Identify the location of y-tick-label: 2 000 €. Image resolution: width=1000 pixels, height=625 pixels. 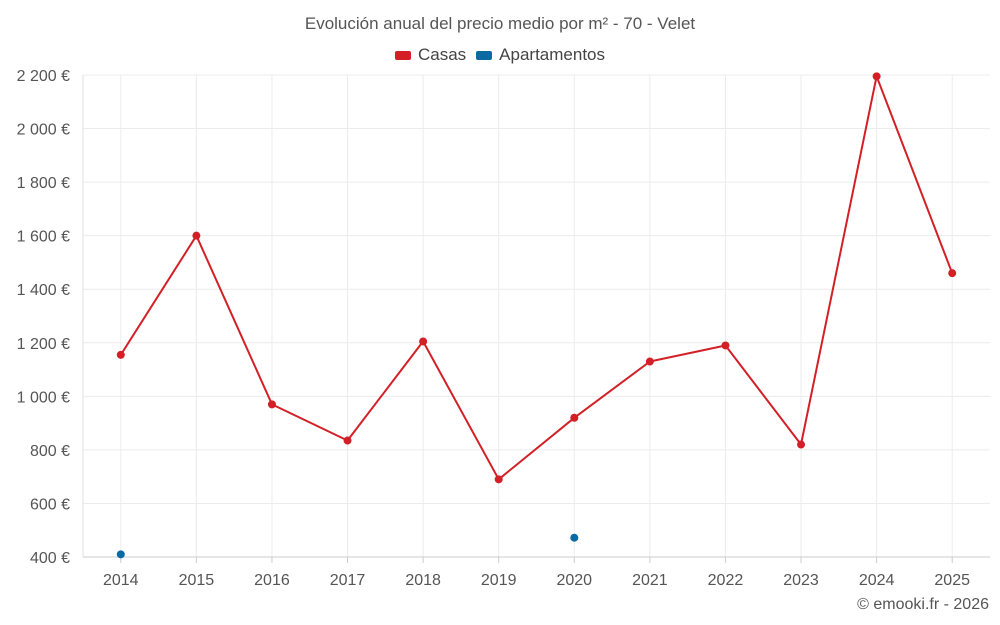
(43, 130).